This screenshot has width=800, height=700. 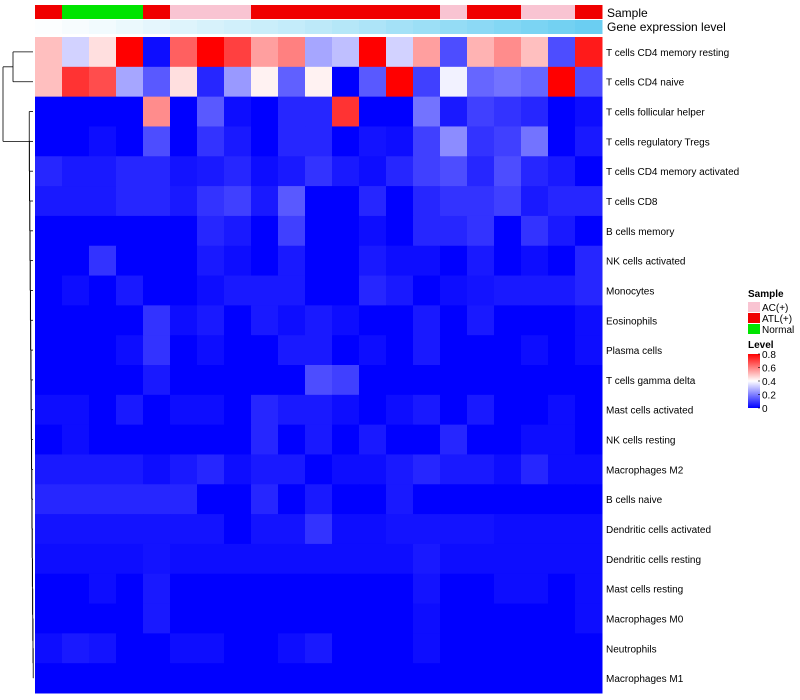 I want to click on row-label: Dendritic cells resting, so click(x=653, y=560).